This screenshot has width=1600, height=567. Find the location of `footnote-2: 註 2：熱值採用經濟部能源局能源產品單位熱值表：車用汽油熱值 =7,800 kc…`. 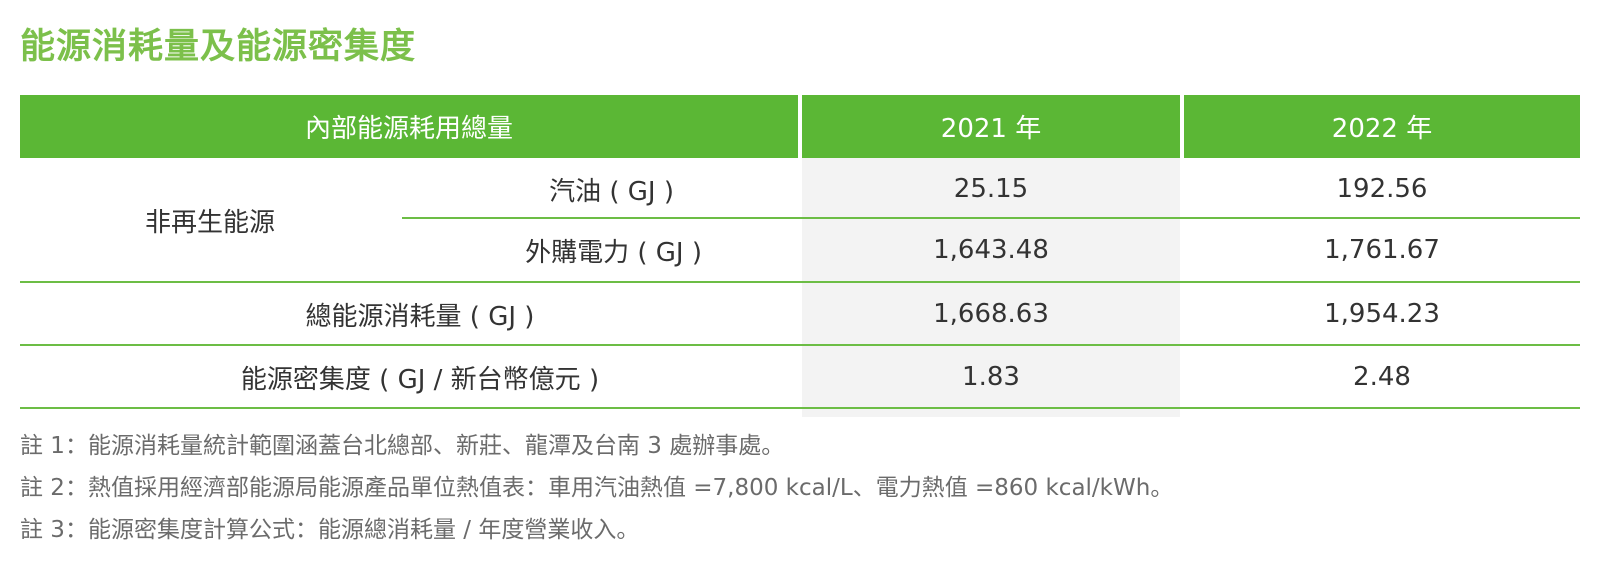

footnote-2: 註 2：熱值採用經濟部能源局能源產品單位熱值表：車用汽油熱值 =7,800 kc… is located at coordinates (597, 488).